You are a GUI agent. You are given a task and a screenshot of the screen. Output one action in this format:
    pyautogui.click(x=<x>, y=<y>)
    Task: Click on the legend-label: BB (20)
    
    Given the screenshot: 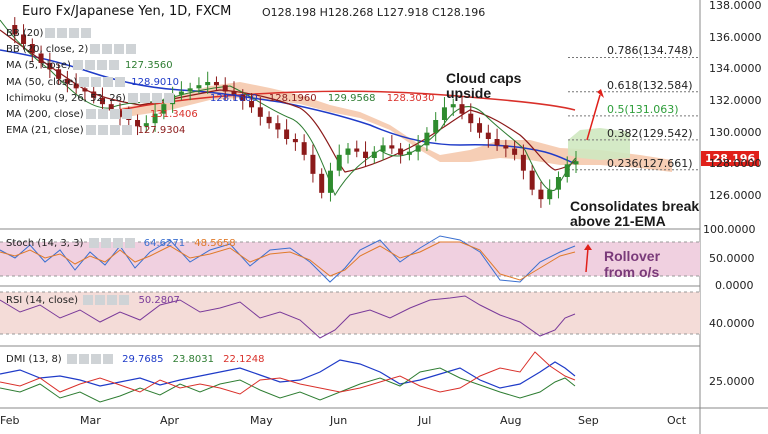 What is the action you would take?
    pyautogui.click(x=25, y=33)
    